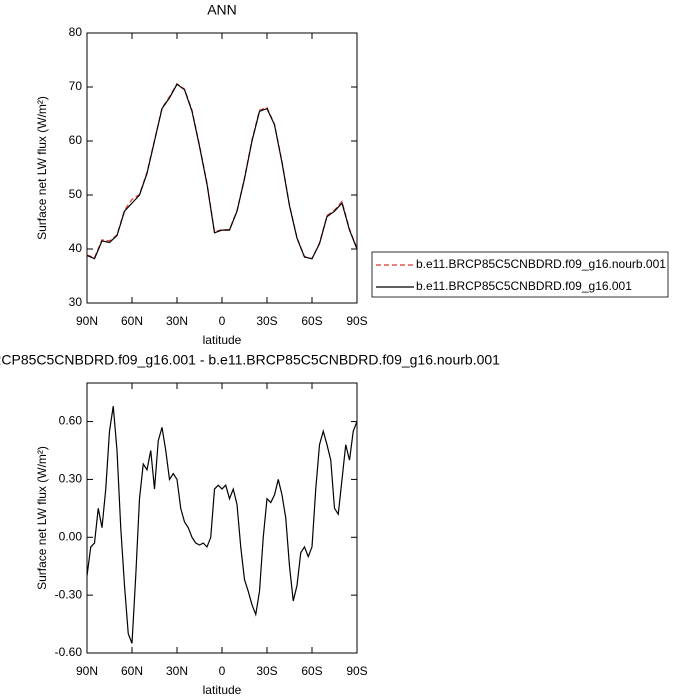 Image resolution: width=700 pixels, height=700 pixels. I want to click on y-tick-label: 70, so click(76, 86).